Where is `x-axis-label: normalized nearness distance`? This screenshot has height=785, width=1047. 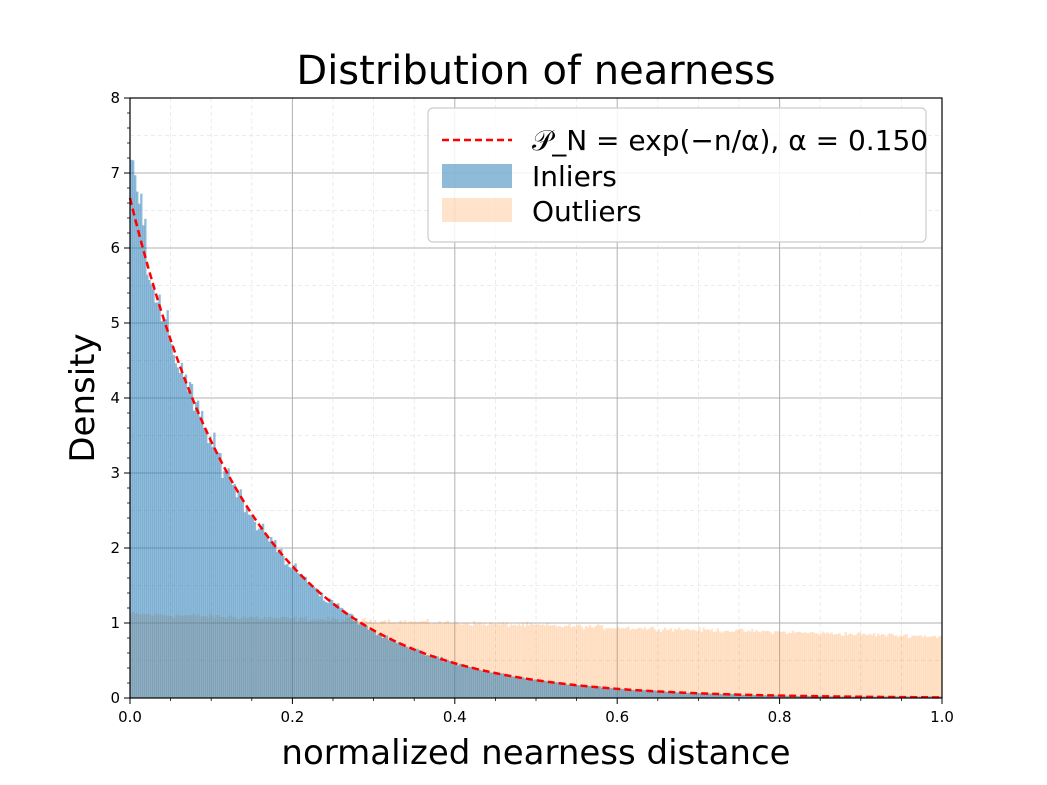 x-axis-label: normalized nearness distance is located at coordinates (535, 753).